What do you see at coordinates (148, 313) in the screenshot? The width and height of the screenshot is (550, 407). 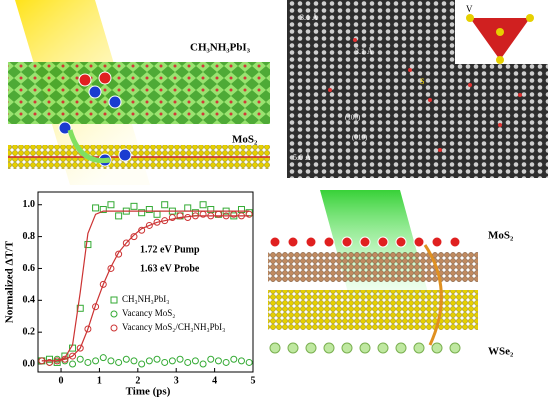 I see `legend-label: Vacancy MoS₂` at bounding box center [148, 313].